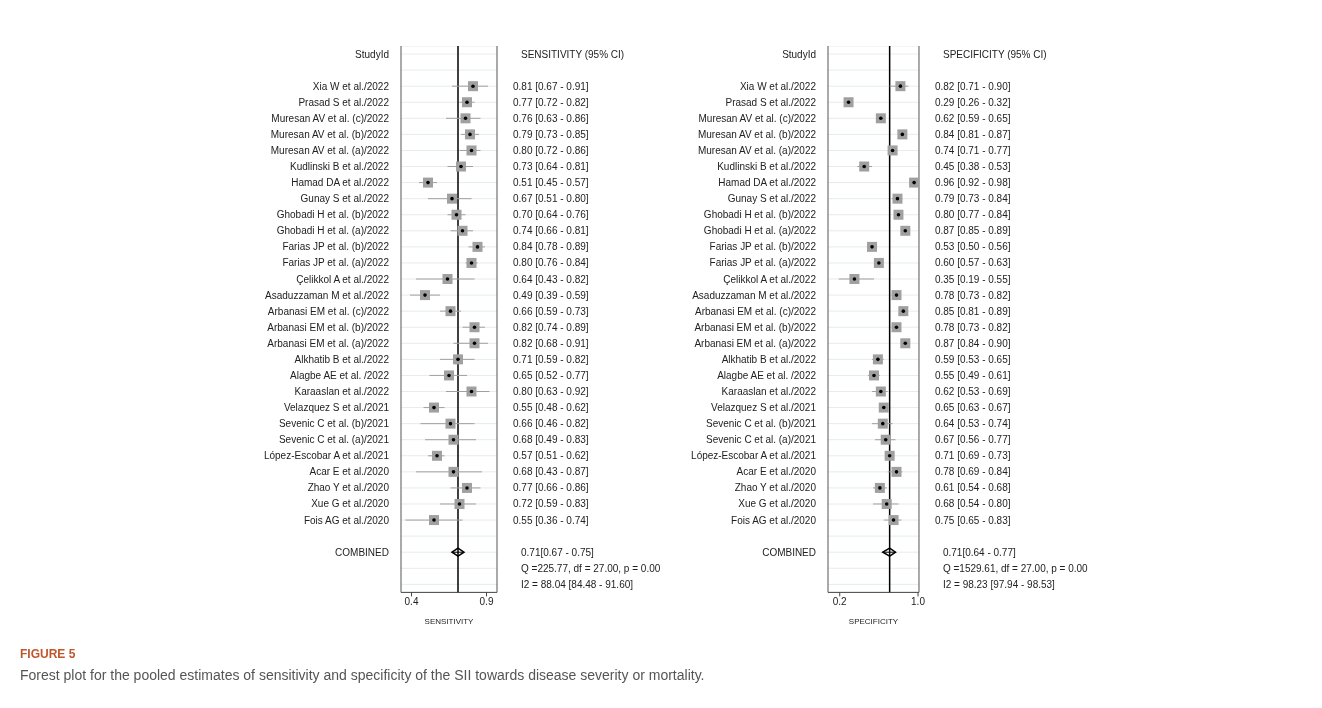 The height and width of the screenshot is (708, 1322). What do you see at coordinates (973, 408) in the screenshot?
I see `data-label: 0.65 [0.63 - 0.67]` at bounding box center [973, 408].